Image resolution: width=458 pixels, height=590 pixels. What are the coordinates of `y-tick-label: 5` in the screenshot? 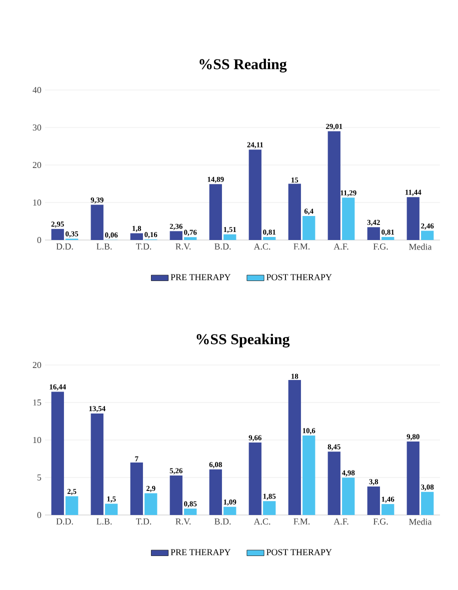 It's located at (39, 477).